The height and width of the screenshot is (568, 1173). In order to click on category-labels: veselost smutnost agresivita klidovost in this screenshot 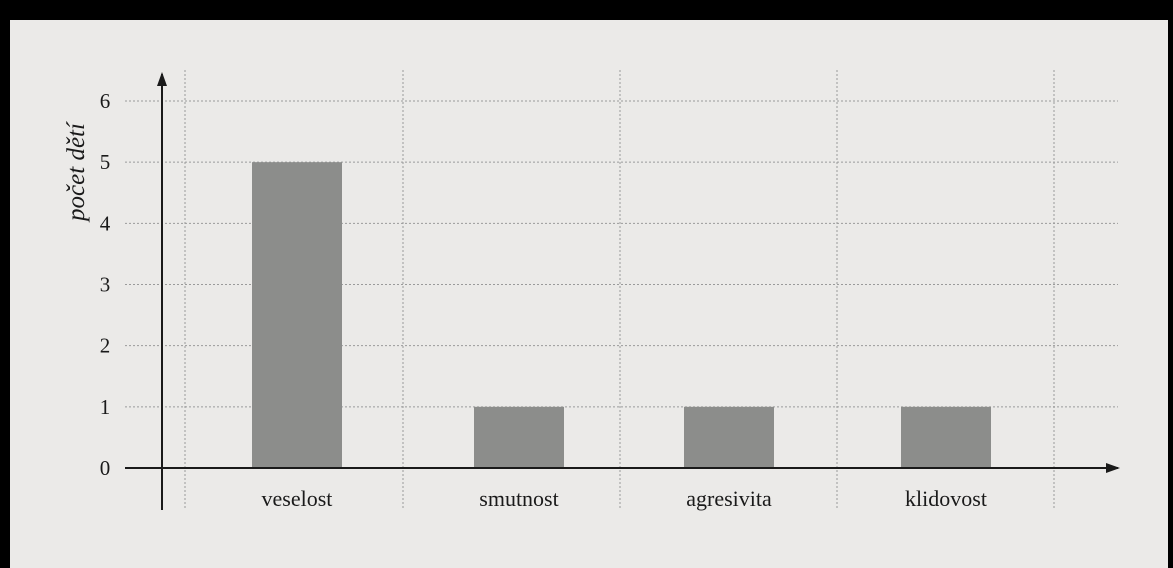, I will do `click(624, 498)`.